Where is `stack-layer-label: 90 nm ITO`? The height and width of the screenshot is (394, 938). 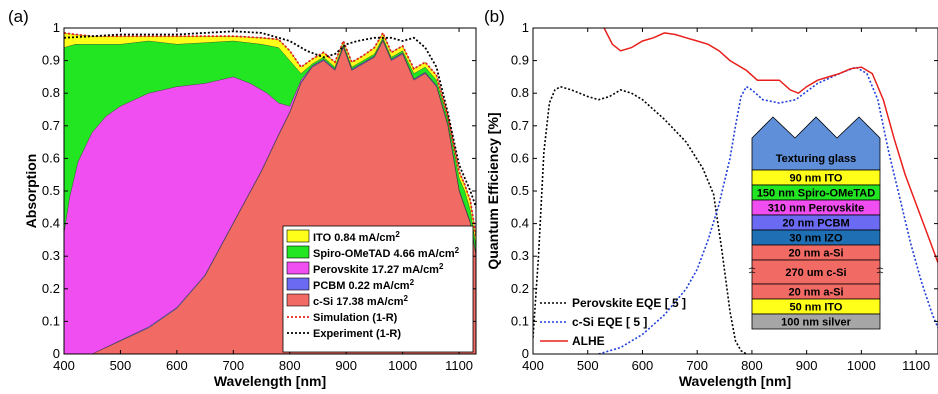
stack-layer-label: 90 nm ITO is located at coordinates (816, 179).